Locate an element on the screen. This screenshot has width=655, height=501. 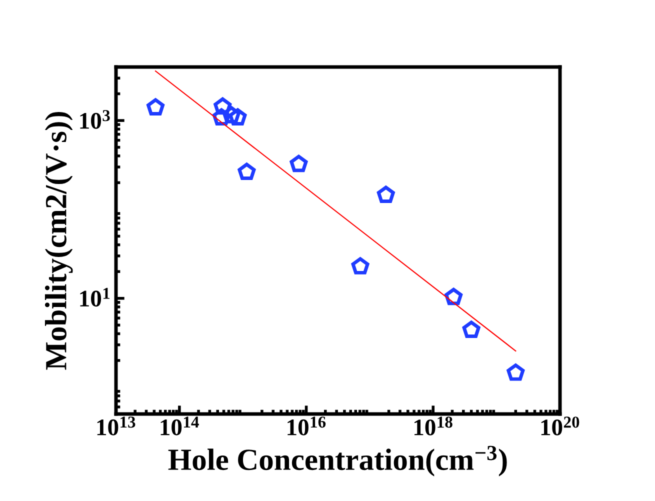
x-tick-label: 10$^{16}$ is located at coordinates (307, 426).